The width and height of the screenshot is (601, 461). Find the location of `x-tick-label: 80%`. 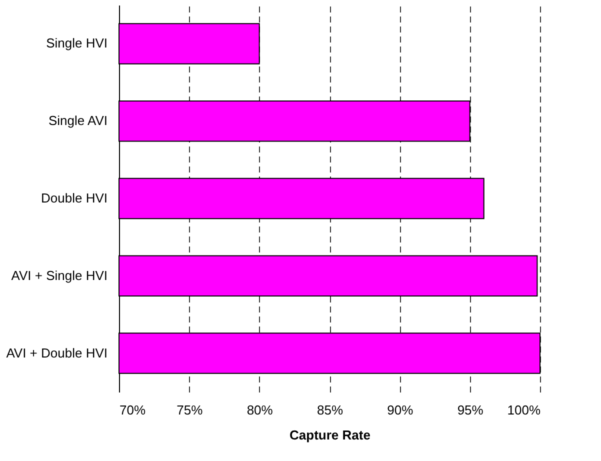

x-tick-label: 80% is located at coordinates (260, 410).